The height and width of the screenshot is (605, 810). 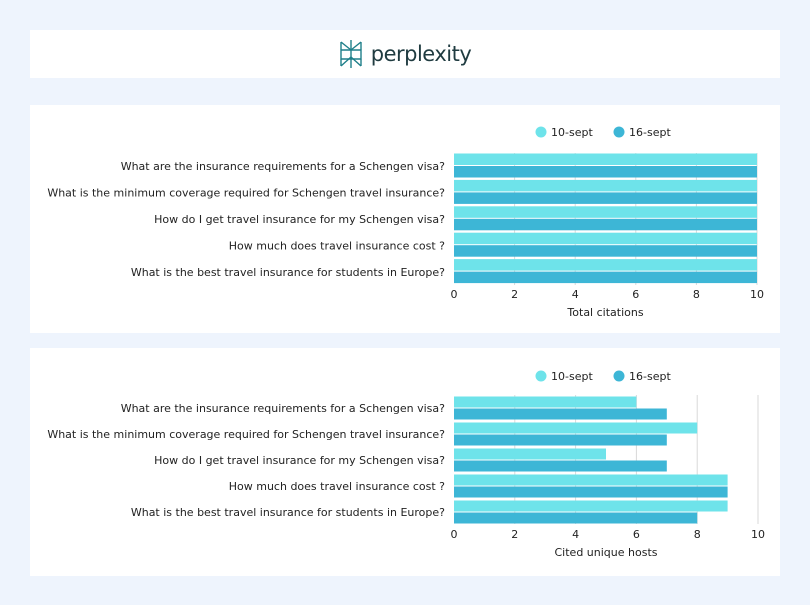 I want to click on perplexity-logo: perplexity, so click(x=405, y=54).